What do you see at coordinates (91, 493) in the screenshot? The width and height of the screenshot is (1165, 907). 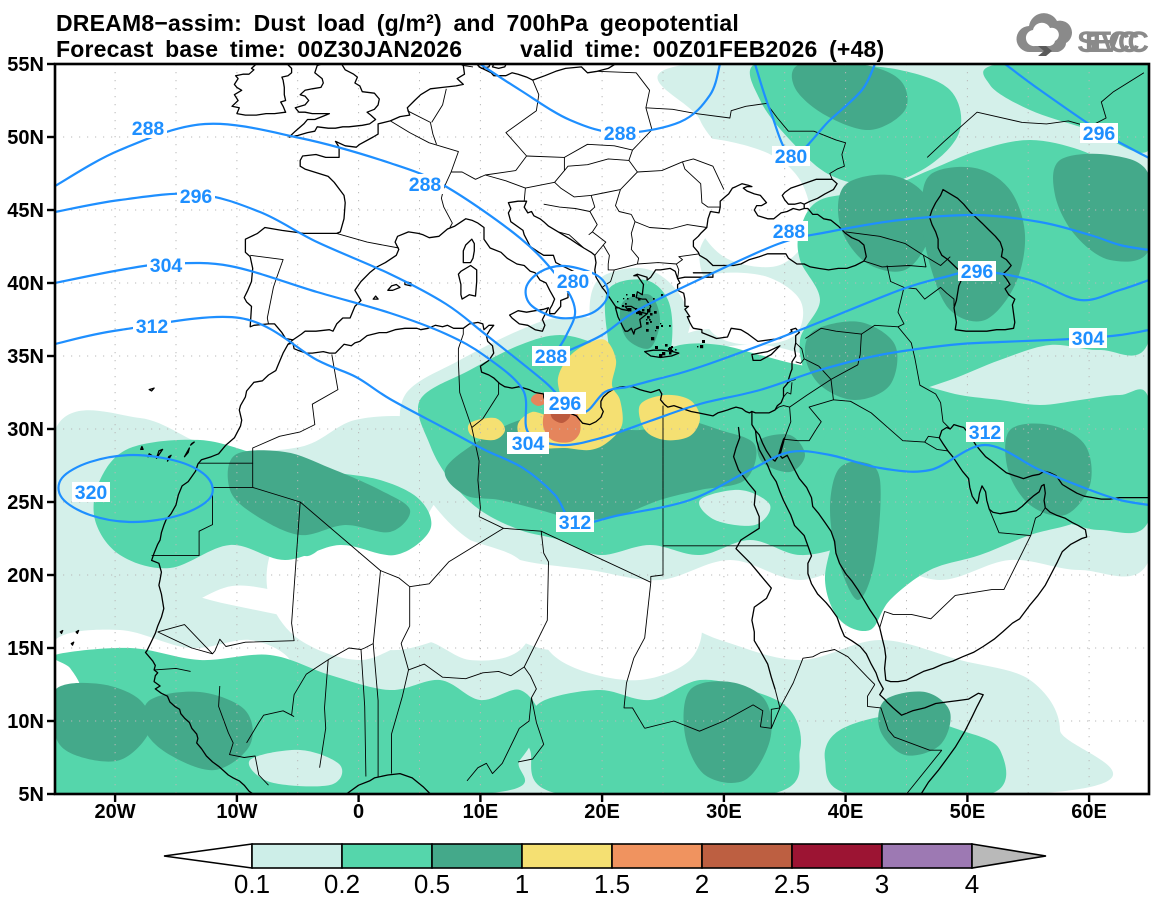 I see `svg-text: 320` at bounding box center [91, 493].